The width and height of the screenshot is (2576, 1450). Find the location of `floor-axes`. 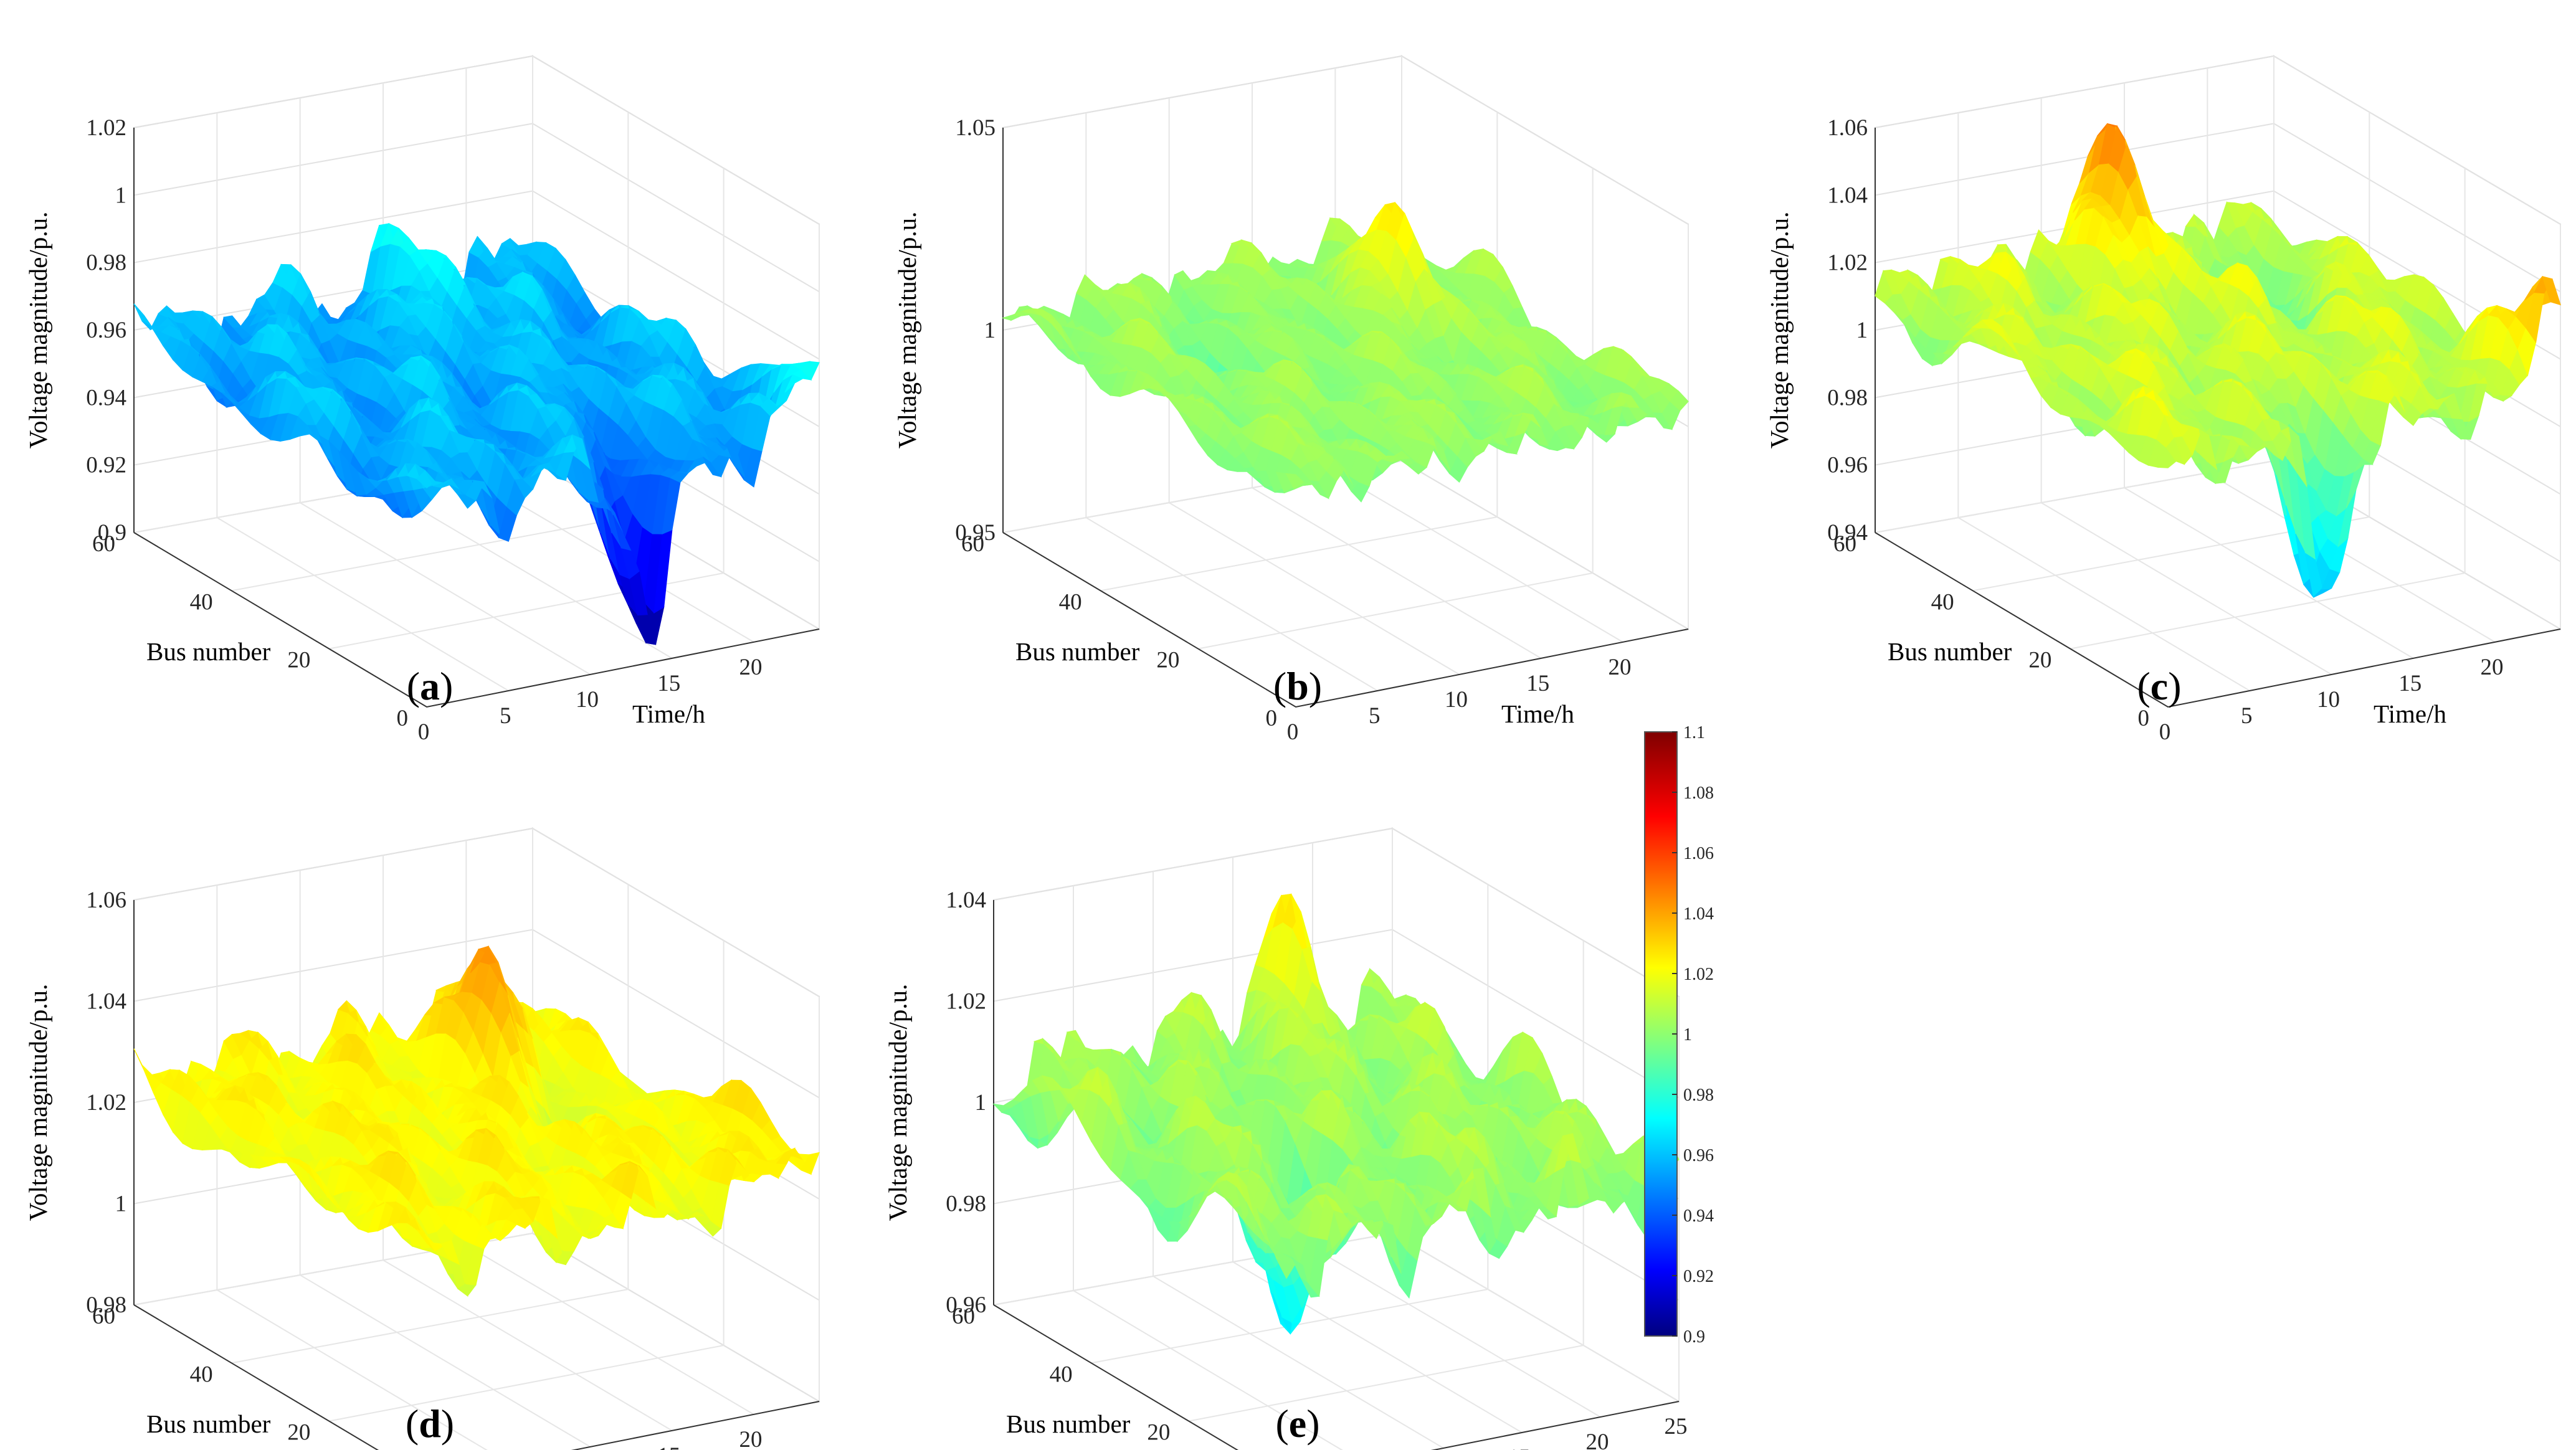

floor-axes is located at coordinates (476, 620).